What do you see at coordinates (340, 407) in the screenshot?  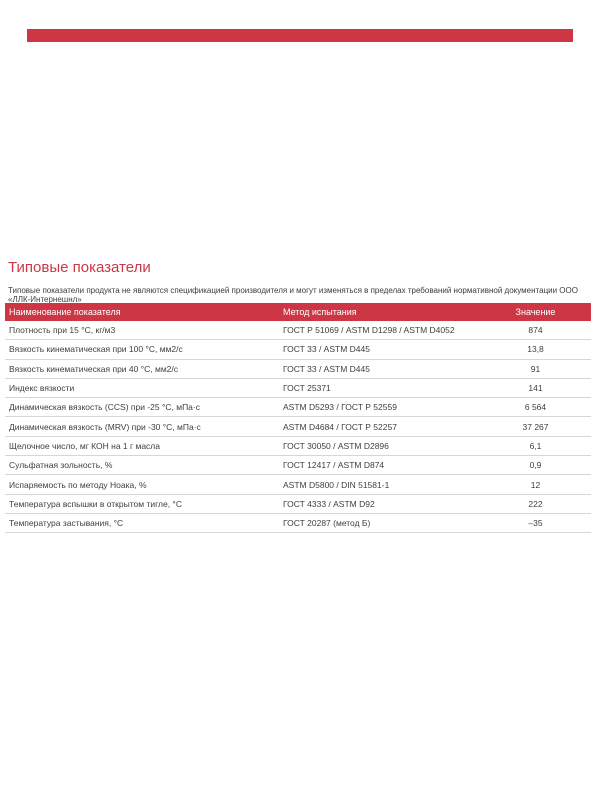 I see `cell-method: ASTM D5293 / ГОСТ Р 52559` at bounding box center [340, 407].